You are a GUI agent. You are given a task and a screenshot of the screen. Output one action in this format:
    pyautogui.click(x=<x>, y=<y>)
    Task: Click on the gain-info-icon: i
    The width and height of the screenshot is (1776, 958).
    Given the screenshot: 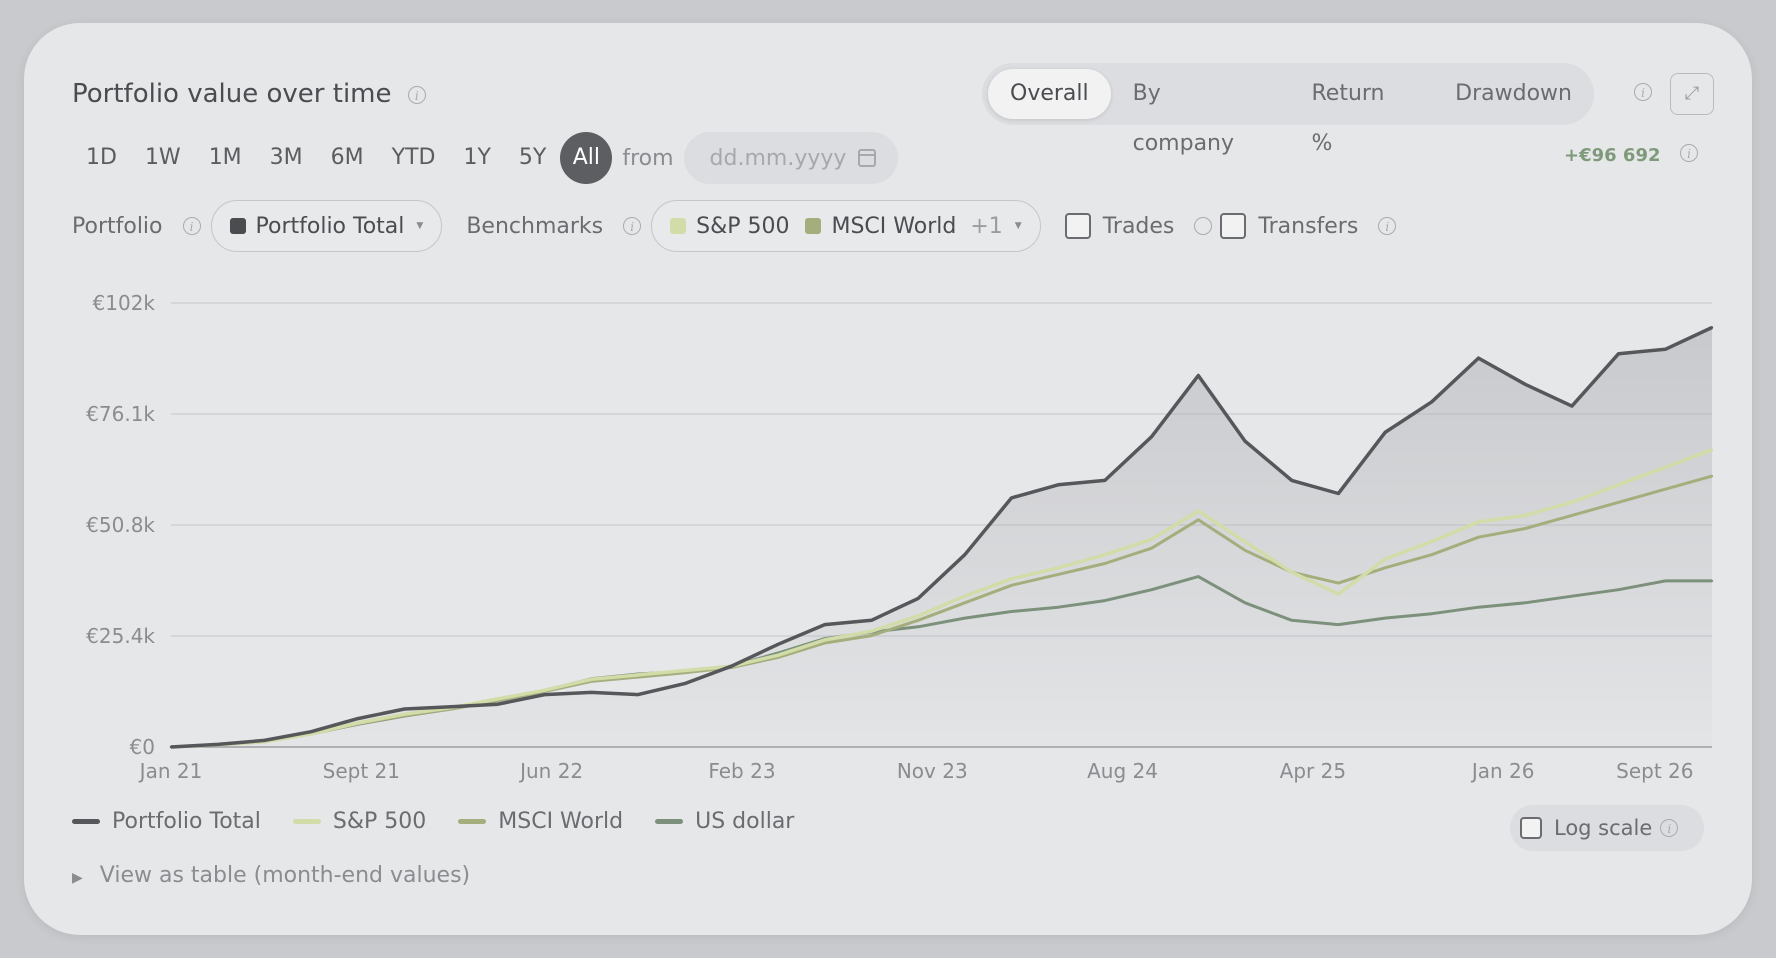 What is the action you would take?
    pyautogui.click(x=1689, y=153)
    